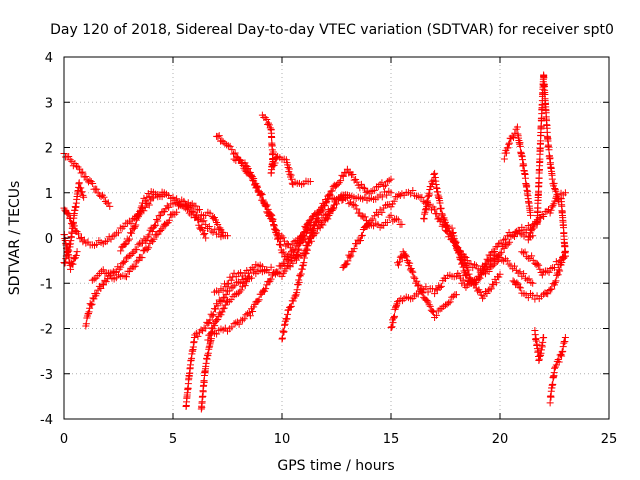  Describe the element at coordinates (609, 439) in the screenshot. I see `x-tick-label: 25` at that location.